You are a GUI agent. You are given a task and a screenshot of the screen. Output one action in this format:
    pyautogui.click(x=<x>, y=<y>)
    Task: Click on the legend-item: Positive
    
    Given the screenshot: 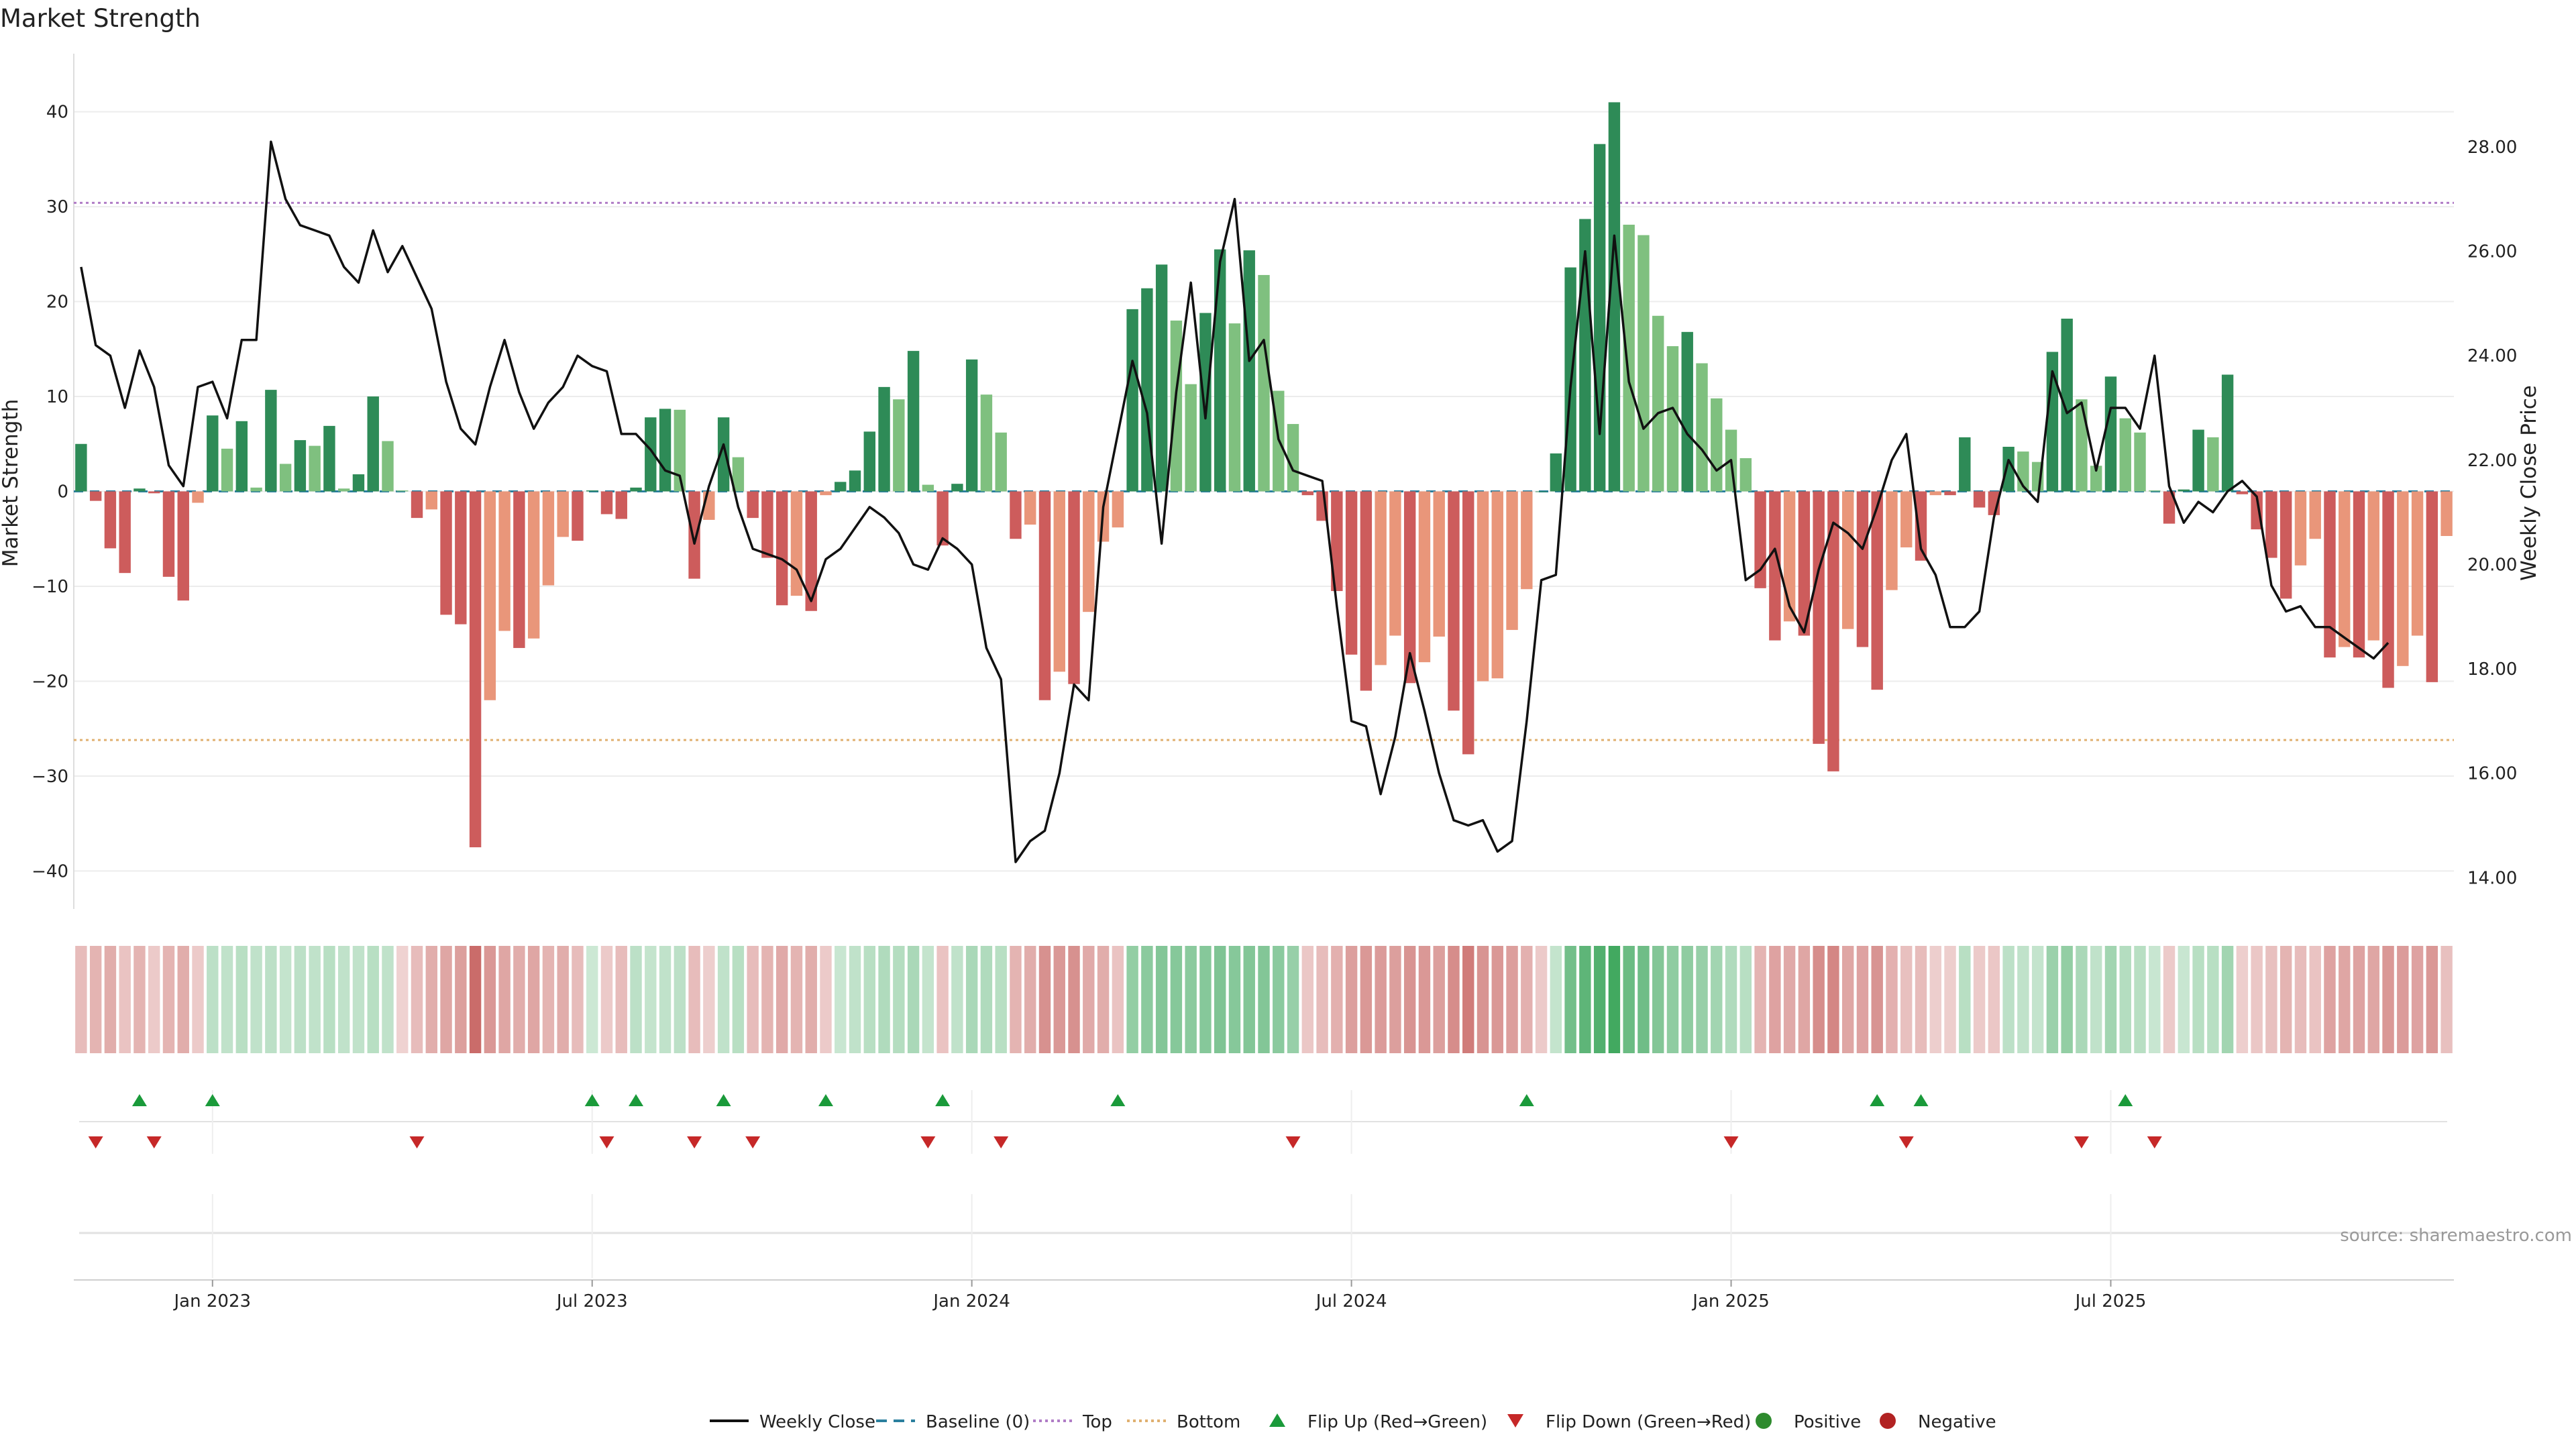 What is the action you would take?
    pyautogui.click(x=1808, y=1422)
    